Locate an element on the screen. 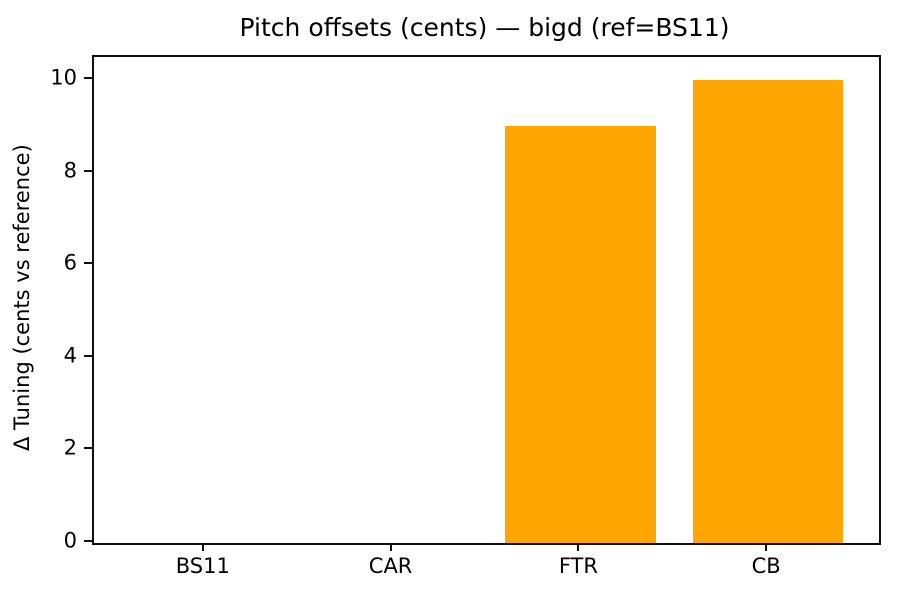  y-tick-label: 0 is located at coordinates (70, 540).